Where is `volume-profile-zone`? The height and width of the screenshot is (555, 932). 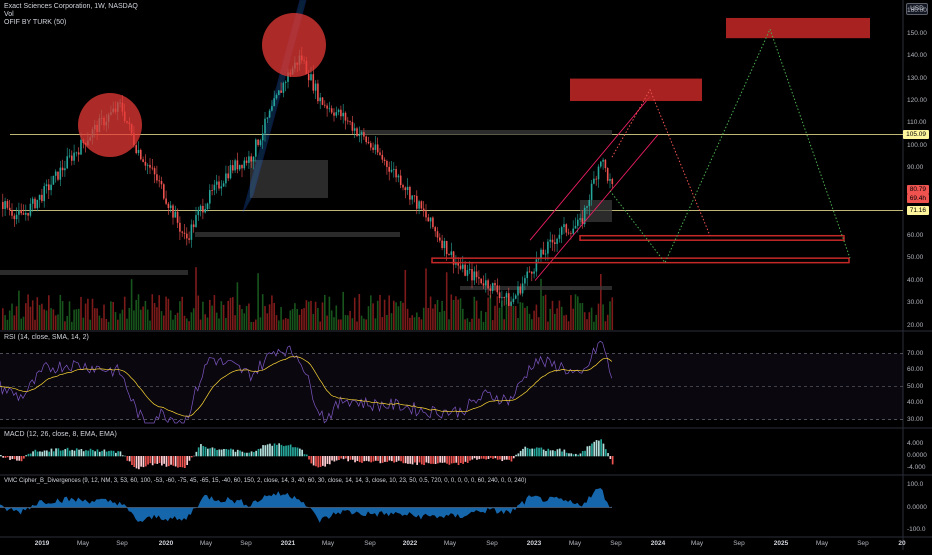 volume-profile-zone is located at coordinates (596, 211).